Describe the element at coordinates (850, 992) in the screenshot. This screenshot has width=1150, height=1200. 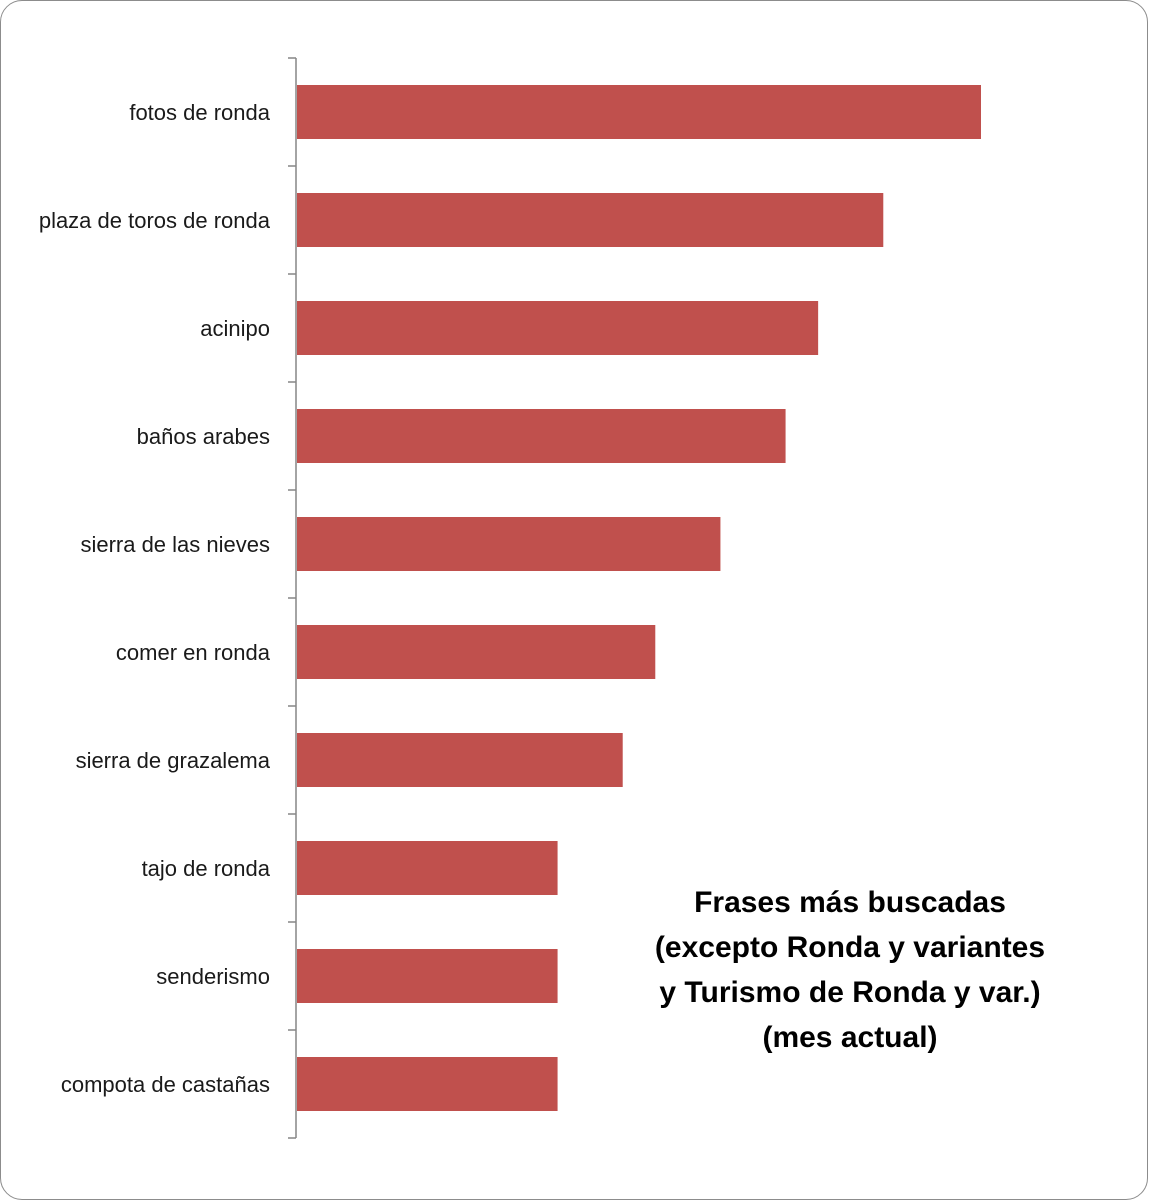
I see `chart-title-line-3: y Turismo de Ronda y var.)` at that location.